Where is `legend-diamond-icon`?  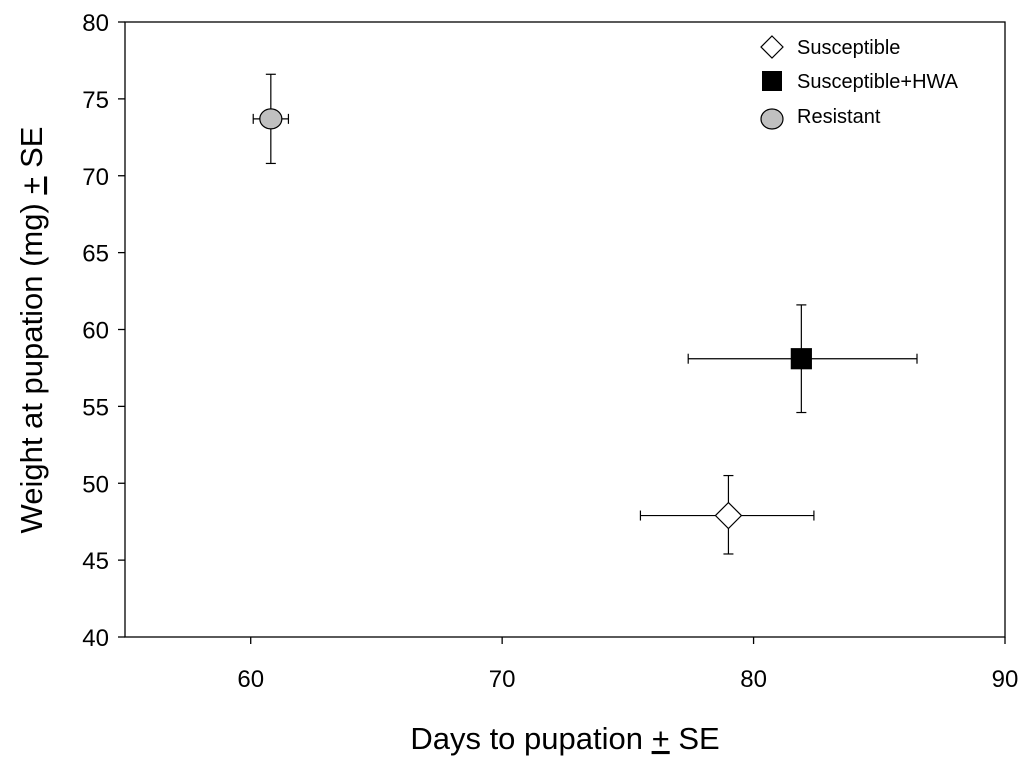 legend-diamond-icon is located at coordinates (772, 47).